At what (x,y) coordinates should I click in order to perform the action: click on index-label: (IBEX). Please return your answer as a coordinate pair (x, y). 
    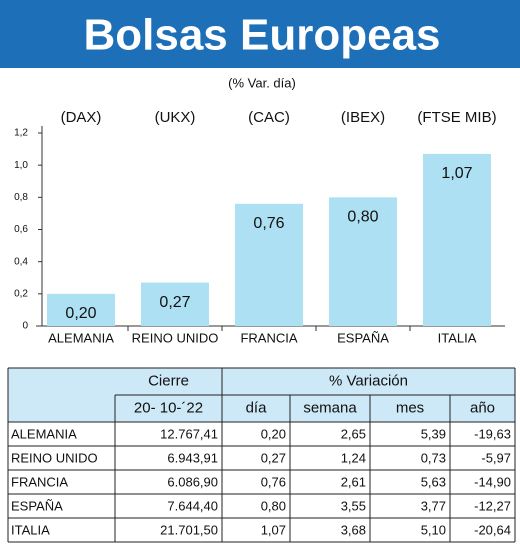
    Looking at the image, I should click on (363, 117).